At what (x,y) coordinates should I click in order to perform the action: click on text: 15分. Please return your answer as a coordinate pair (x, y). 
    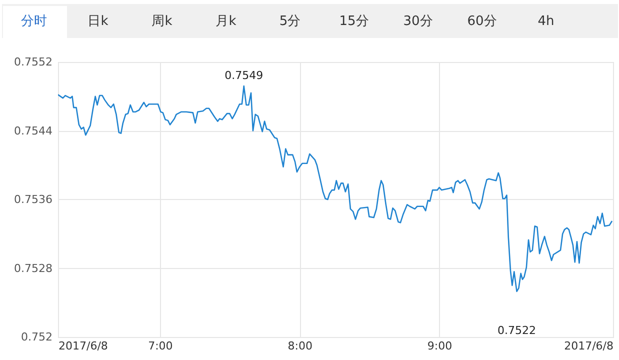
    Looking at the image, I should click on (354, 21).